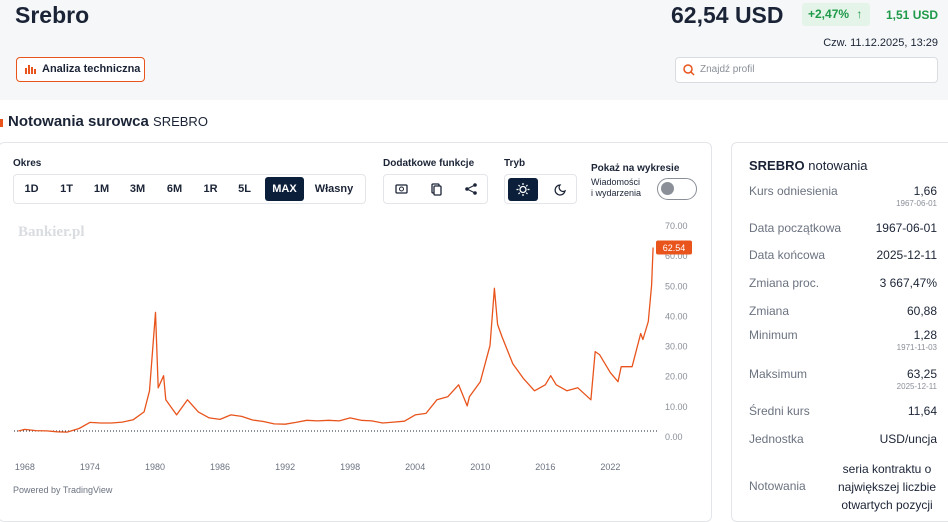 The height and width of the screenshot is (522, 948). What do you see at coordinates (174, 189) in the screenshot?
I see `period-button: 6M` at bounding box center [174, 189].